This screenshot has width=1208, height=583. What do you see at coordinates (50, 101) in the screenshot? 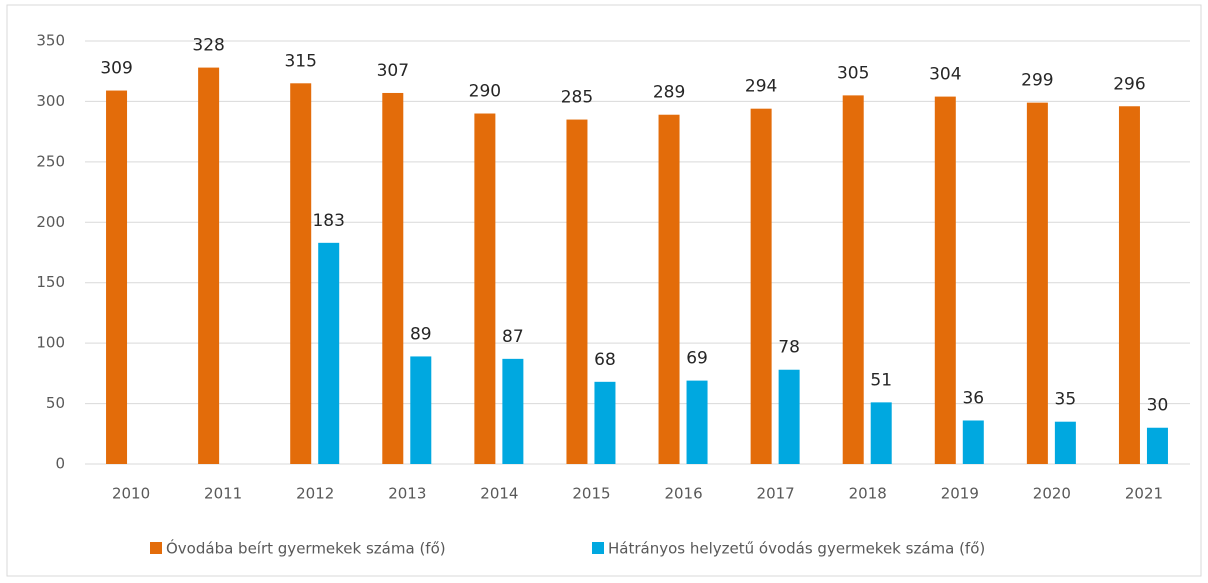
I see `y-tick-label: 300` at bounding box center [50, 101].